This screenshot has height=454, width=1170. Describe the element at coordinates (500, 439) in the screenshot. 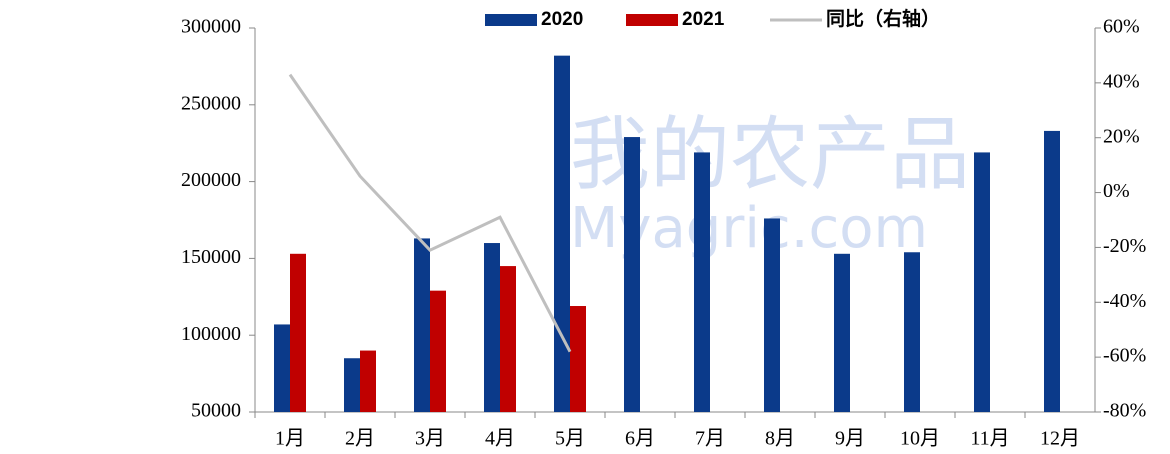

I see `x-tick-label: 4月` at that location.